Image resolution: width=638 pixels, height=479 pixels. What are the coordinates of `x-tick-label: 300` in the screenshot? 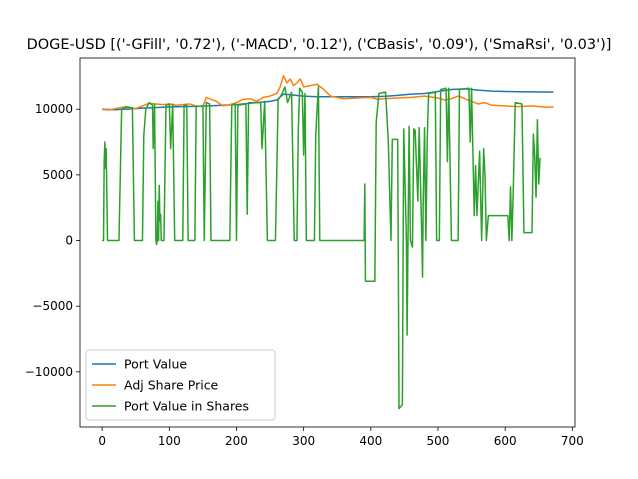 It's located at (303, 441).